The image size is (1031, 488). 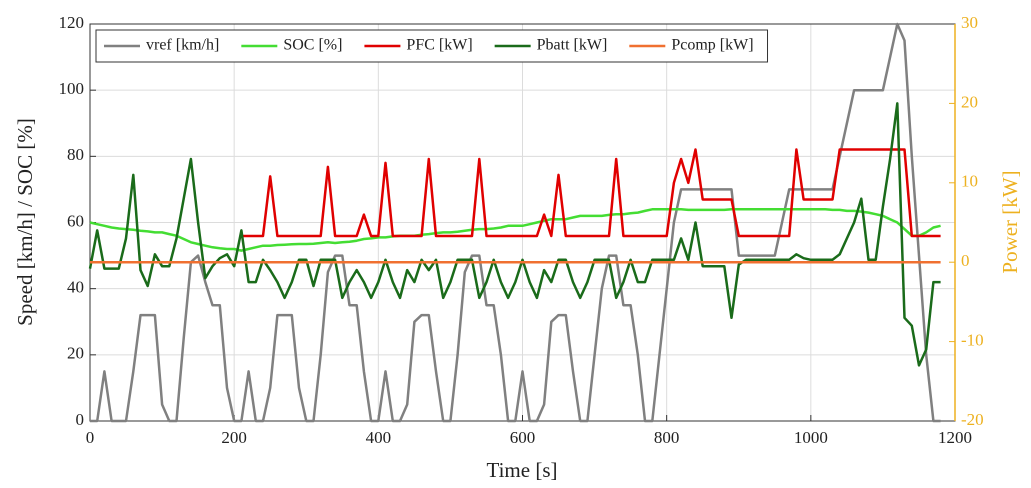 What do you see at coordinates (439, 45) in the screenshot?
I see `legend-label: PFC [kW]` at bounding box center [439, 45].